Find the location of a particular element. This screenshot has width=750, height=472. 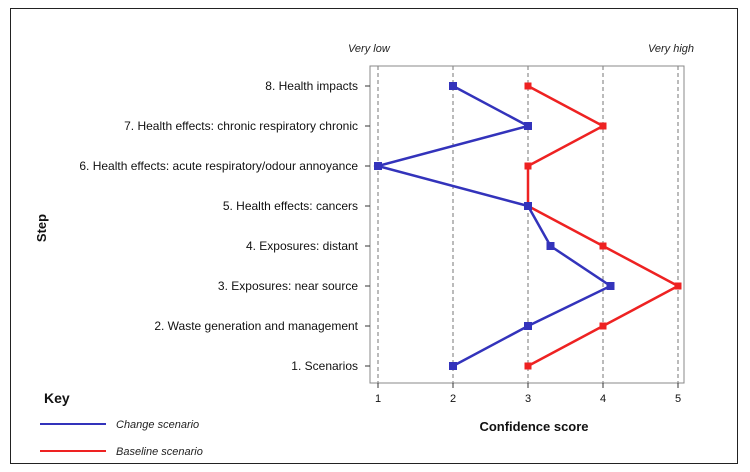

legend: Key Change scenario Baseline scenario is located at coordinates (121, 424).